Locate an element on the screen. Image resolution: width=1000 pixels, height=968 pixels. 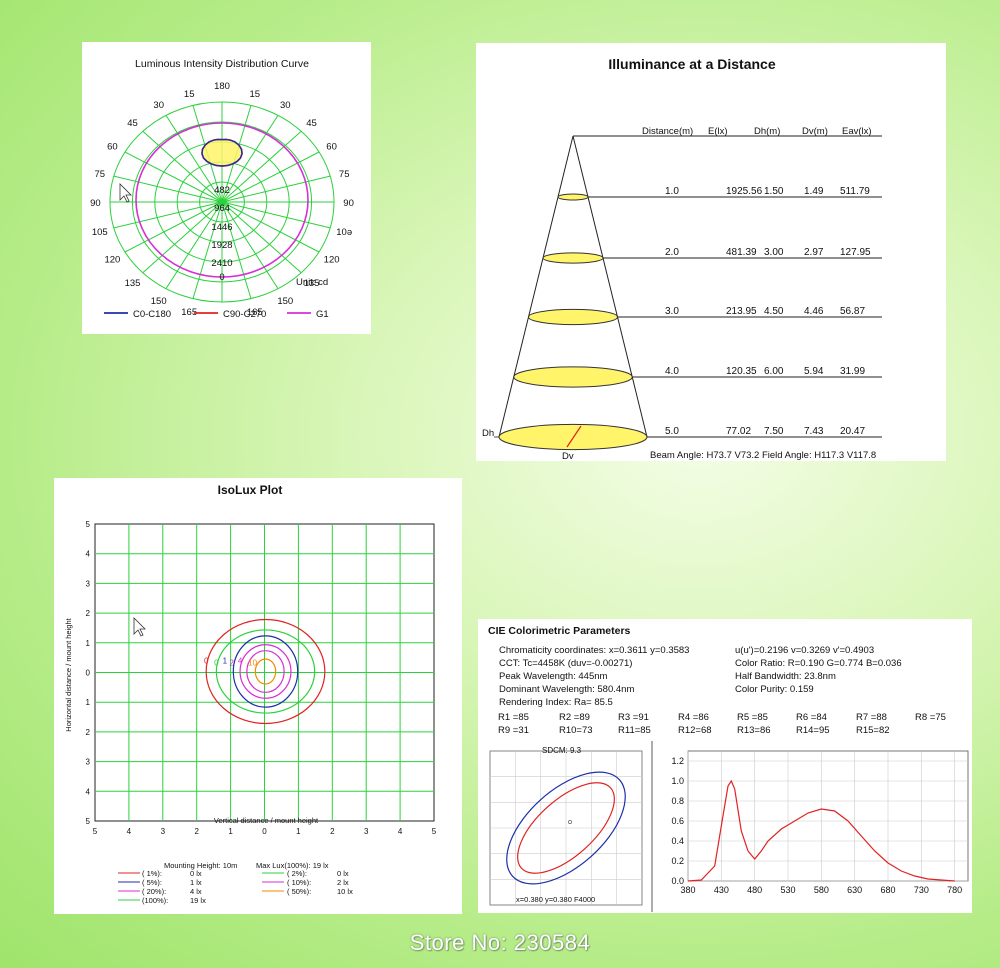
isolux-mounting: Mounting Height: 10m is located at coordinates (200, 865).